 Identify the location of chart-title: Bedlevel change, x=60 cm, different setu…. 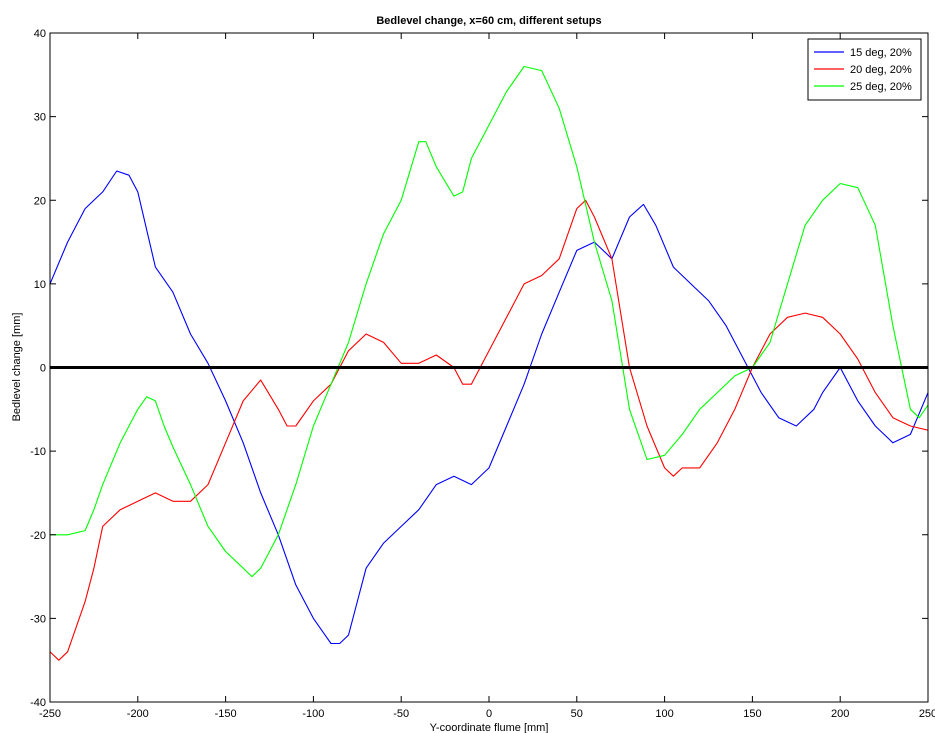
(488, 21).